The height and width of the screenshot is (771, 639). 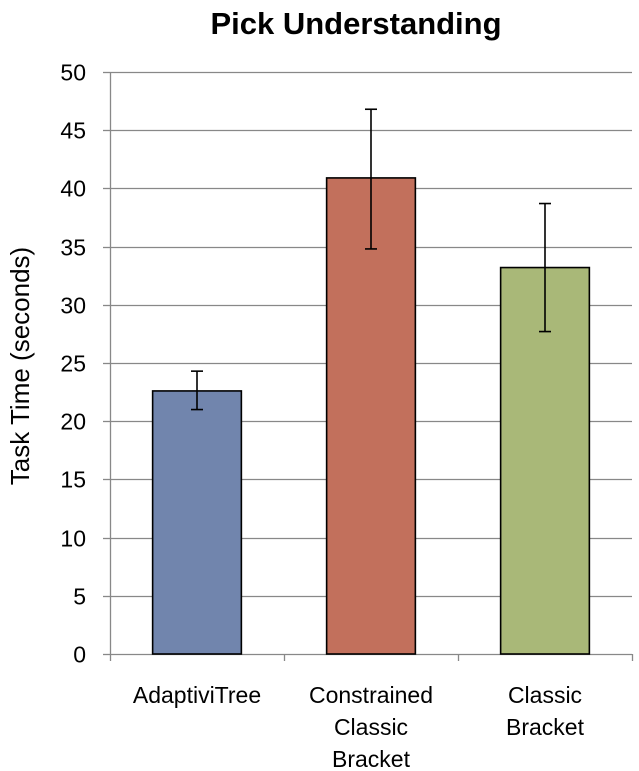 I want to click on y-tick-label: 5, so click(x=79, y=597).